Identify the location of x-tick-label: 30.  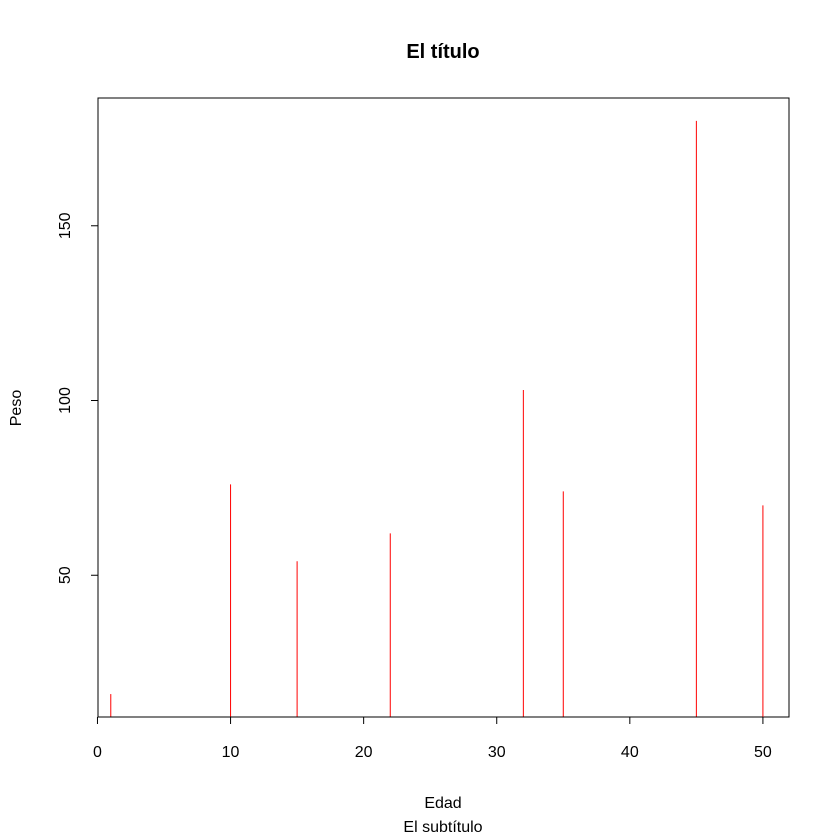
(497, 752).